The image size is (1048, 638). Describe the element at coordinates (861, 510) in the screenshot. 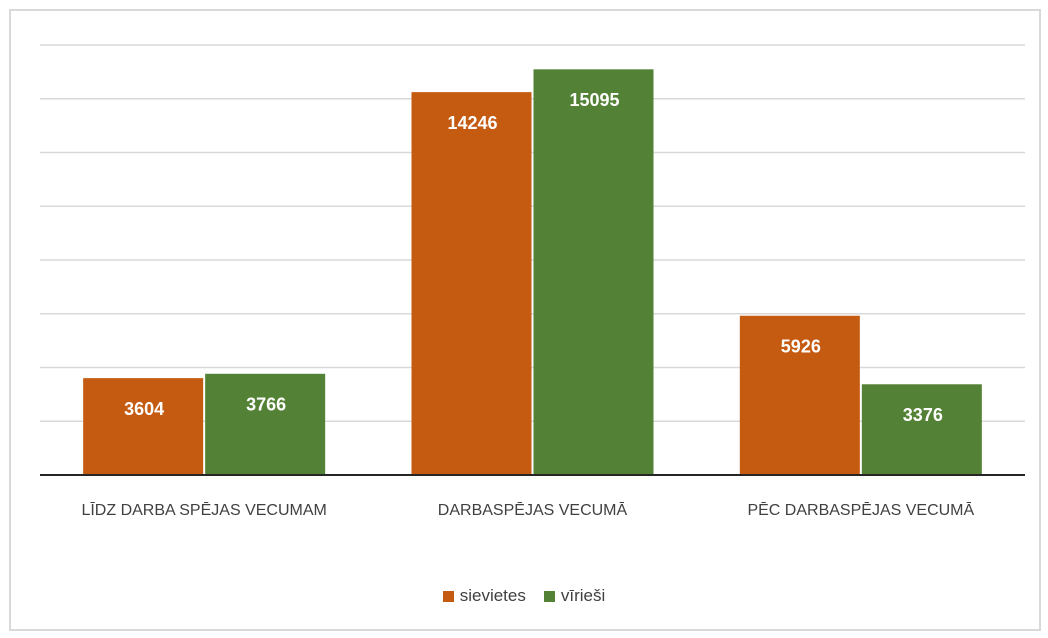

I see `x-tick-label: PĒC DARBASPĒJAS VECUMĀ` at that location.